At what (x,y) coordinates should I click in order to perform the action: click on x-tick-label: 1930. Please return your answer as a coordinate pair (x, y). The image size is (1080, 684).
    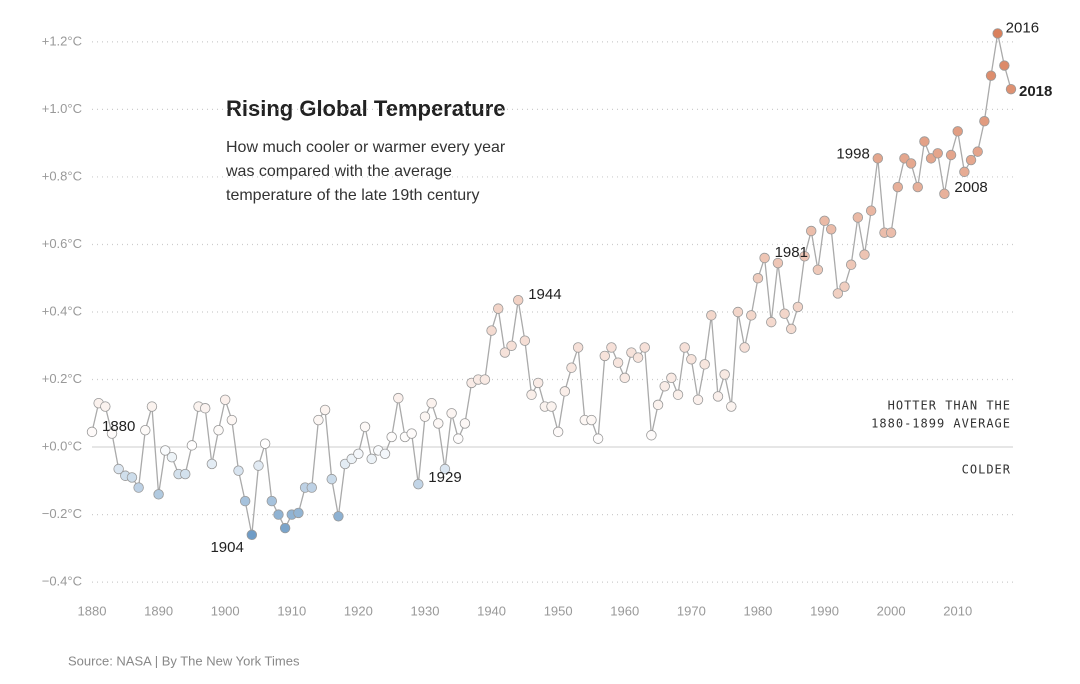
    Looking at the image, I should click on (425, 610).